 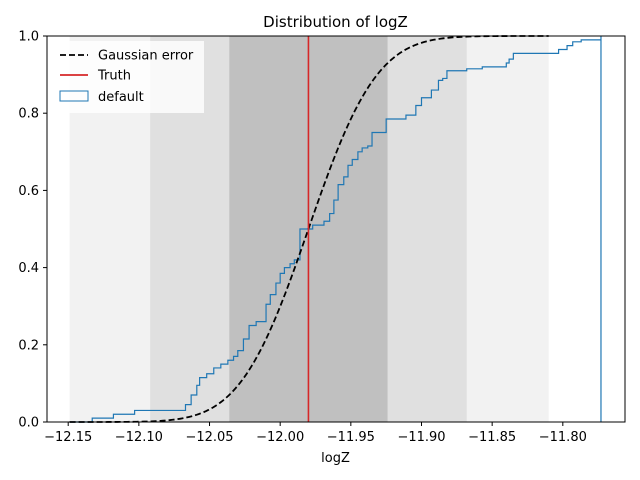 What do you see at coordinates (74, 96) in the screenshot?
I see `legend-swatch-default` at bounding box center [74, 96].